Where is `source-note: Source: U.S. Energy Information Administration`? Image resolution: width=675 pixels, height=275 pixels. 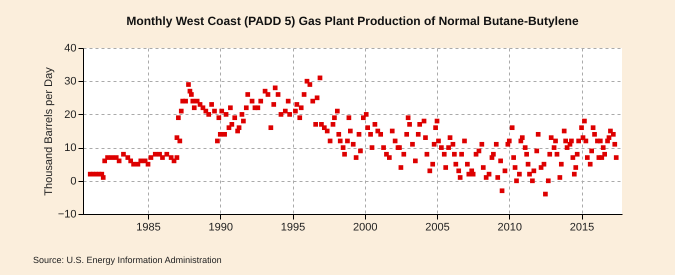
source-note: Source: U.S. Energy Information Administration is located at coordinates (127, 260).